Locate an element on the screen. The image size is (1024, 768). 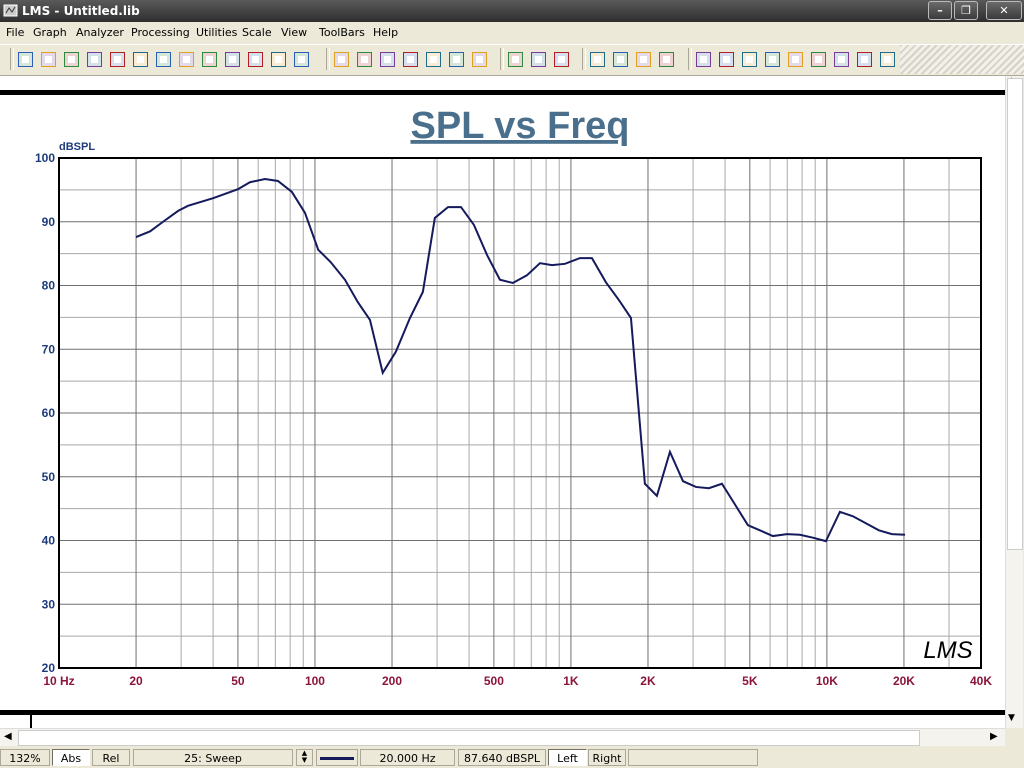
cursor-frequency: 20.000 Hz is located at coordinates (407, 757).